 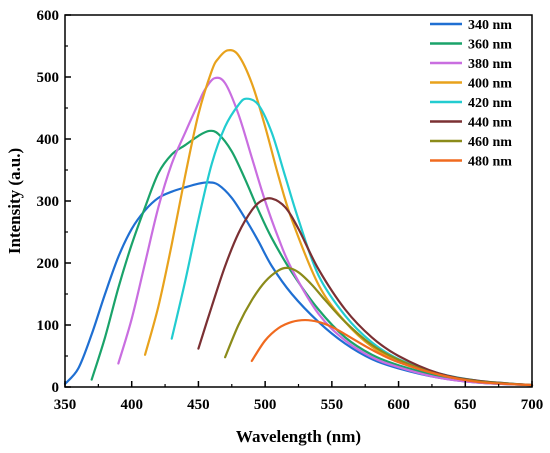 What do you see at coordinates (48, 140) in the screenshot?
I see `y-tick-label: 400` at bounding box center [48, 140].